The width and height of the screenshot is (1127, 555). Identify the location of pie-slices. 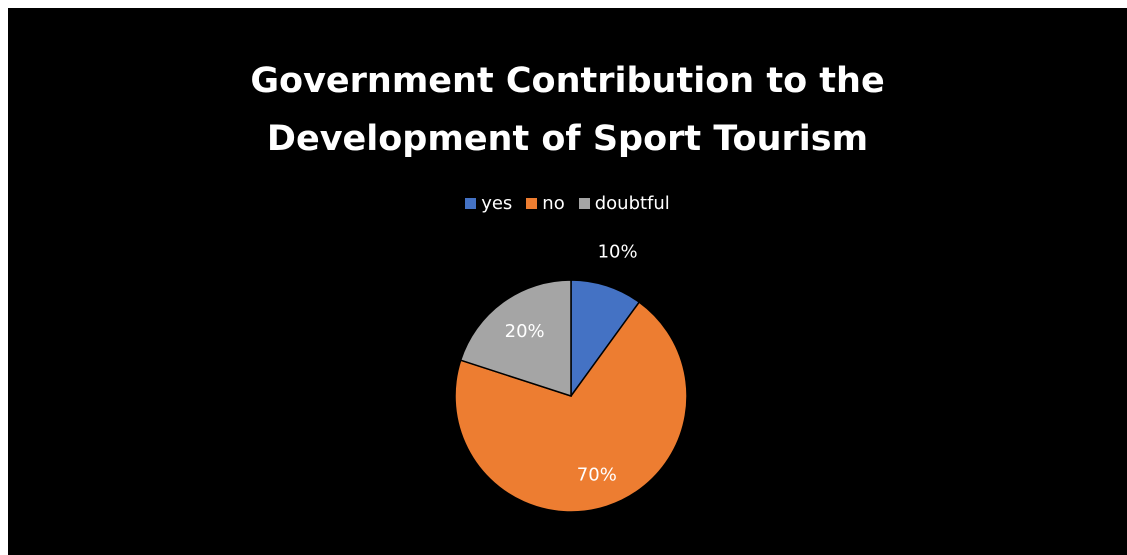
(571, 396).